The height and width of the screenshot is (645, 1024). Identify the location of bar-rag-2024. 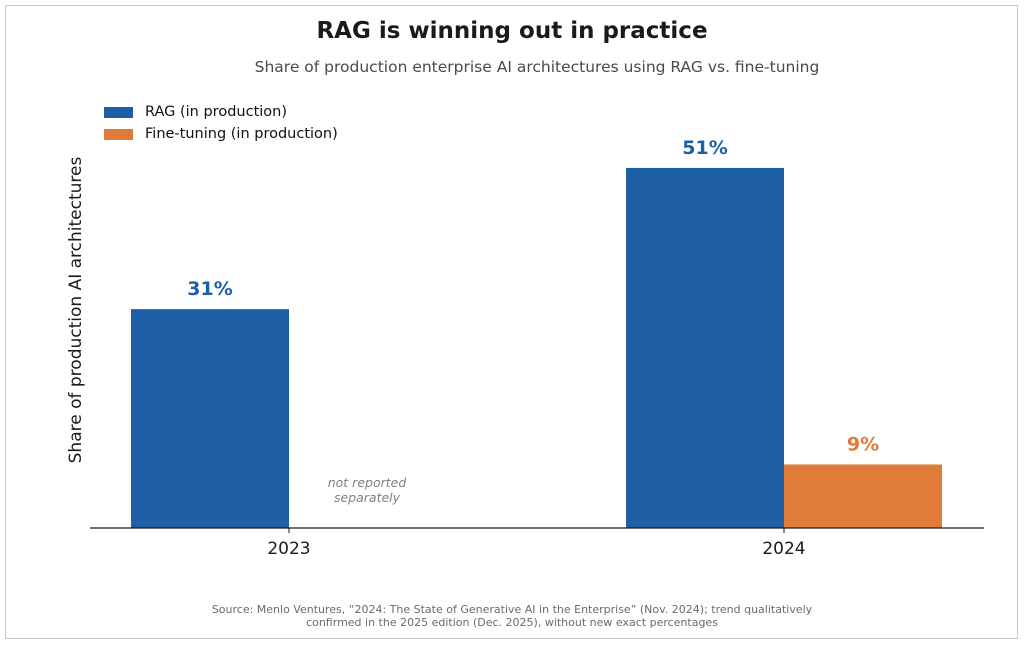
(705, 347).